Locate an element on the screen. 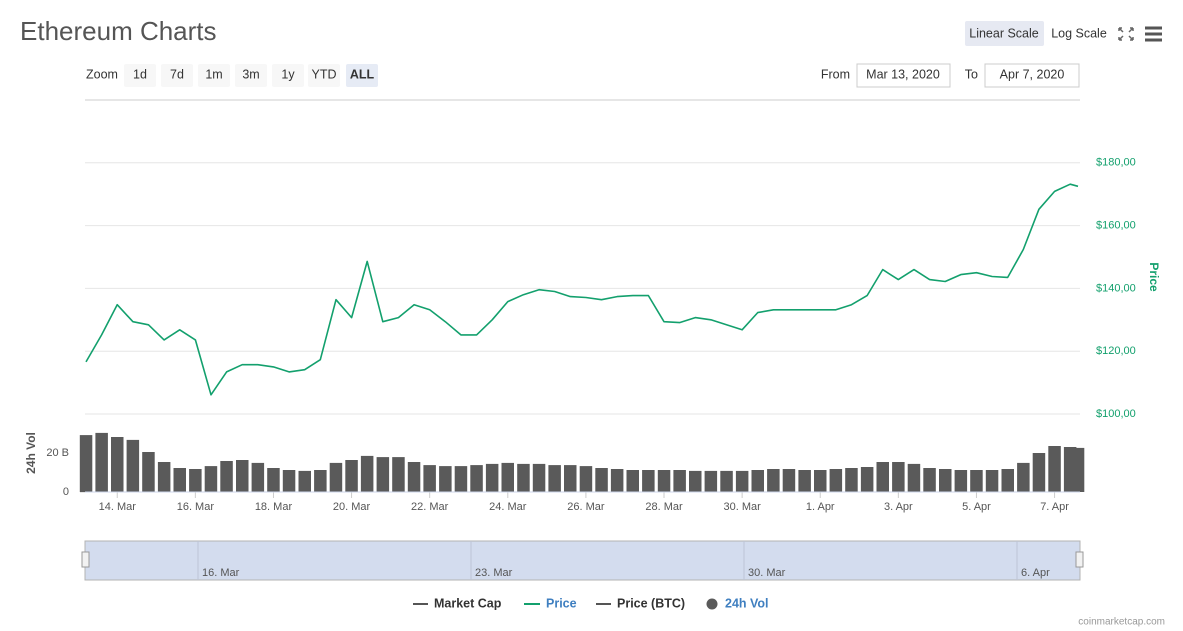 This screenshot has width=1183, height=631. zoom-button-label: 3m is located at coordinates (250, 74).